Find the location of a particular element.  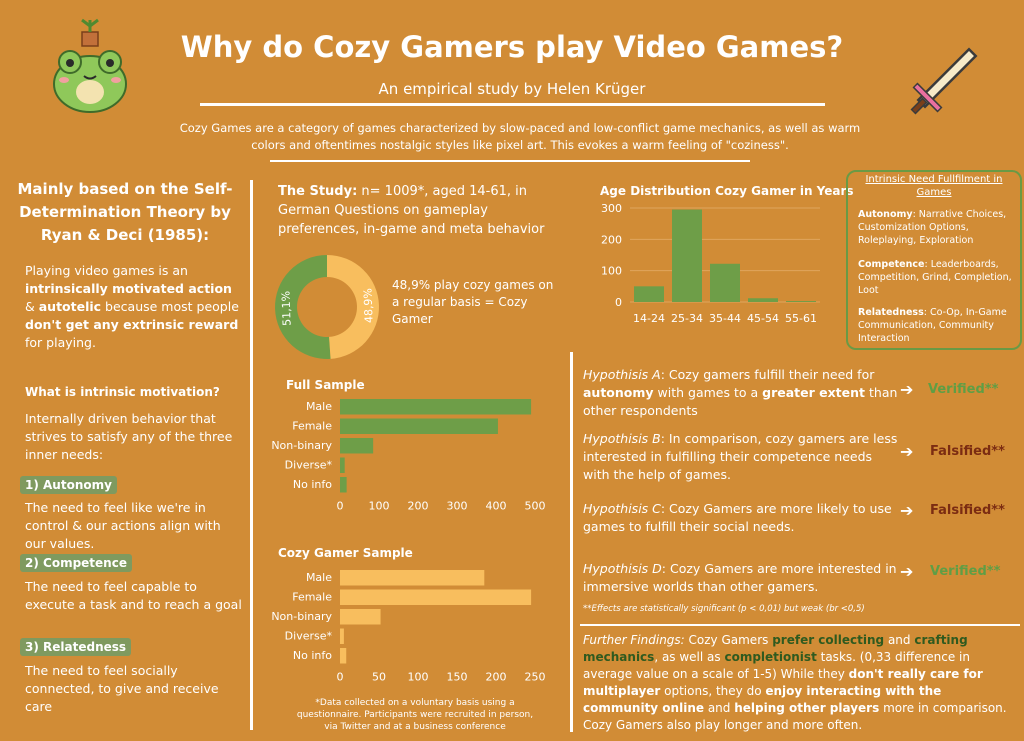

x-tick-label: 150 is located at coordinates (457, 677).